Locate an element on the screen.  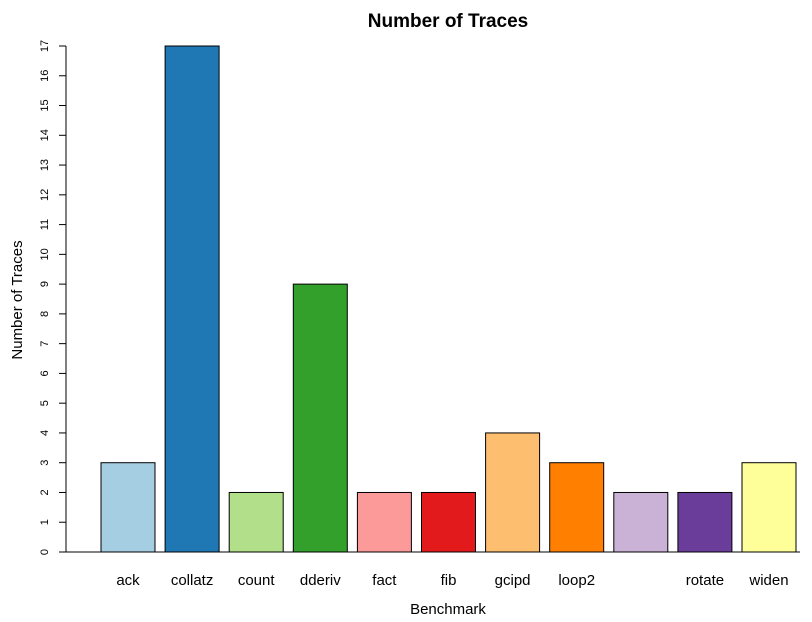
y-tick-label: 6 is located at coordinates (45, 373).